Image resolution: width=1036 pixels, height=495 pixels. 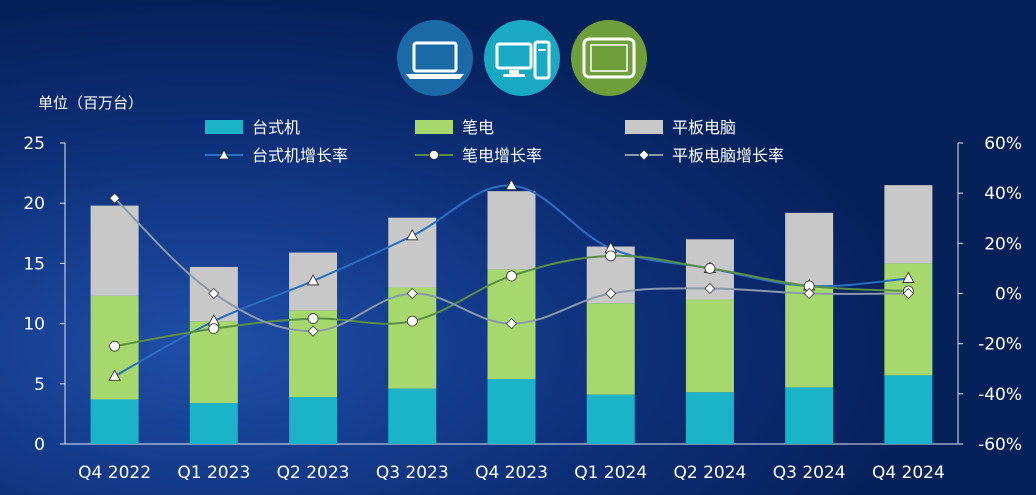 I want to click on y2-tick-label: 0%, so click(x=1008, y=295).